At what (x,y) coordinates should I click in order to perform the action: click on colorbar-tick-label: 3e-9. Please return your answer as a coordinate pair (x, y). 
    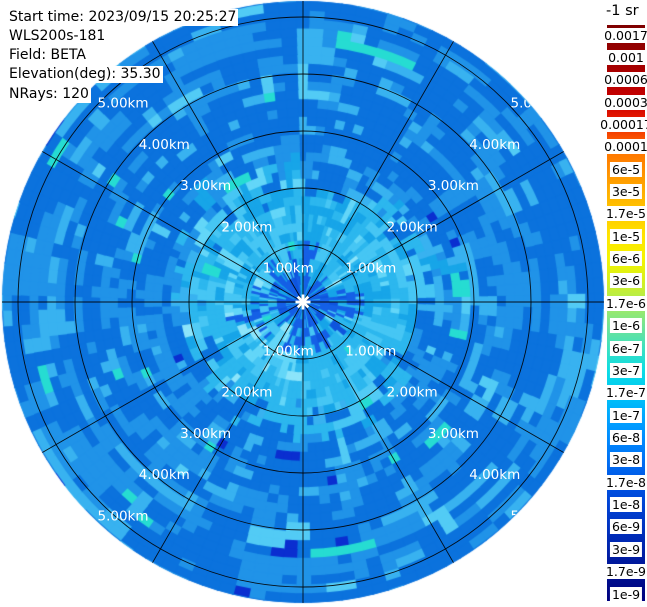
    Looking at the image, I should click on (626, 549).